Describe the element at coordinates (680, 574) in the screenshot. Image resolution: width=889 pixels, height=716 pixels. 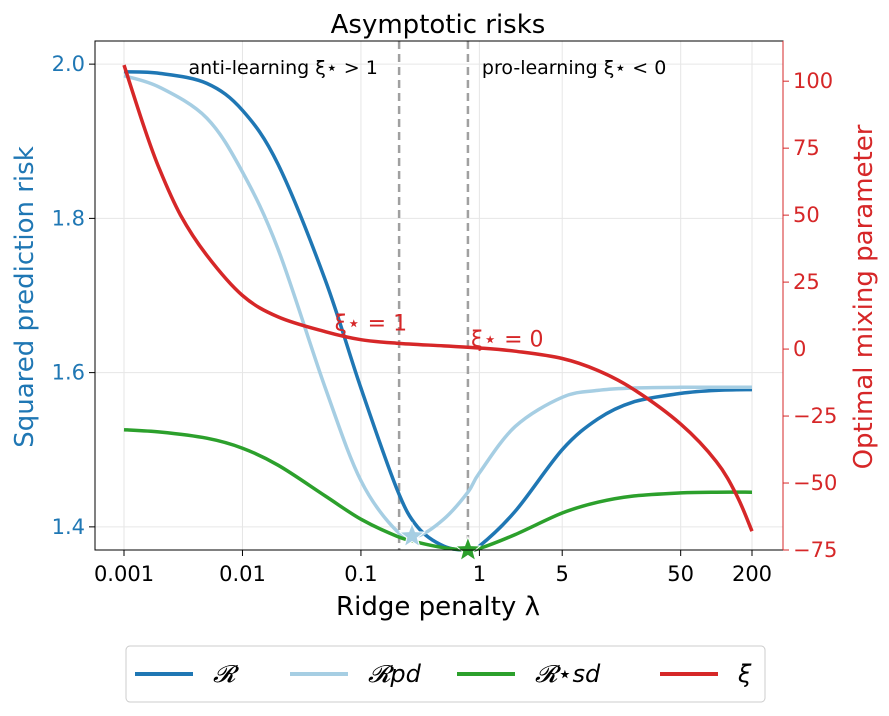
I see `x-tick-label: 50` at that location.